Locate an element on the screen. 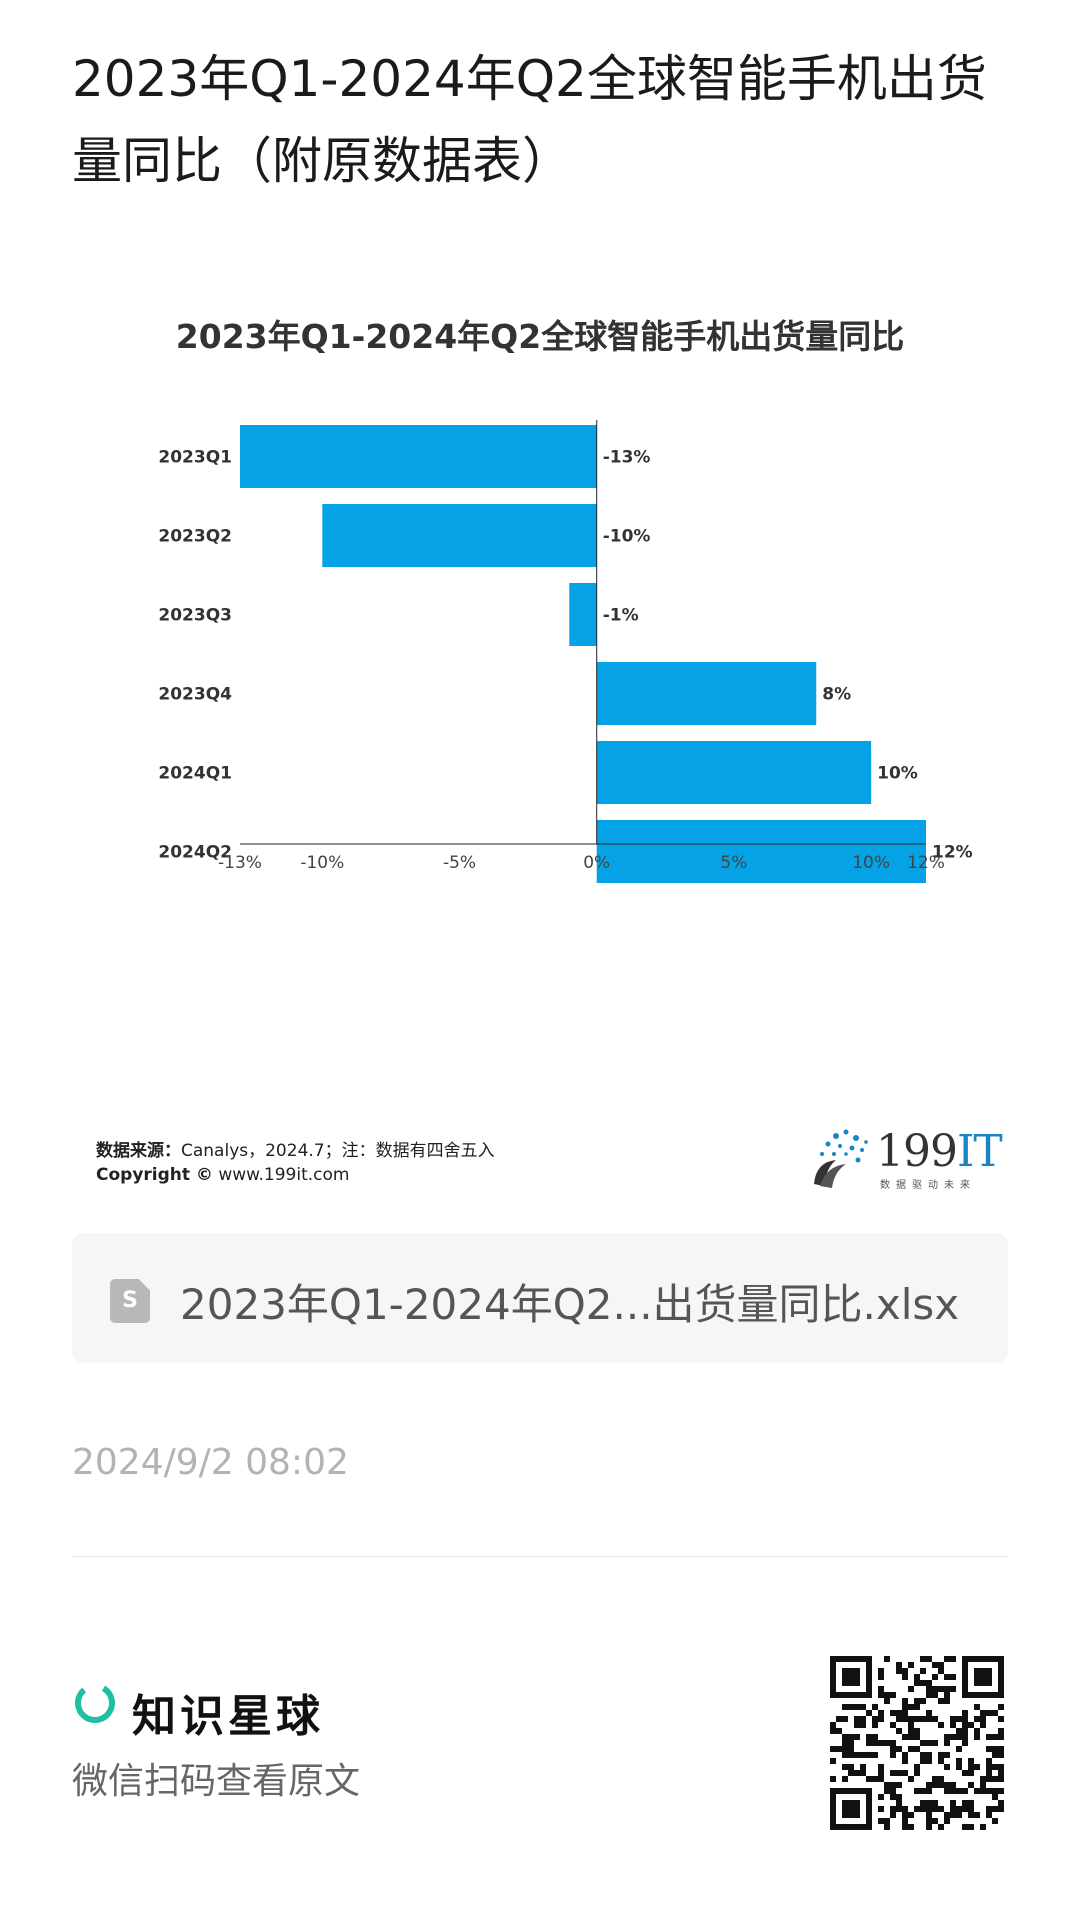 The width and height of the screenshot is (1080, 1923). brand-name: 知识星球 is located at coordinates (228, 1716).